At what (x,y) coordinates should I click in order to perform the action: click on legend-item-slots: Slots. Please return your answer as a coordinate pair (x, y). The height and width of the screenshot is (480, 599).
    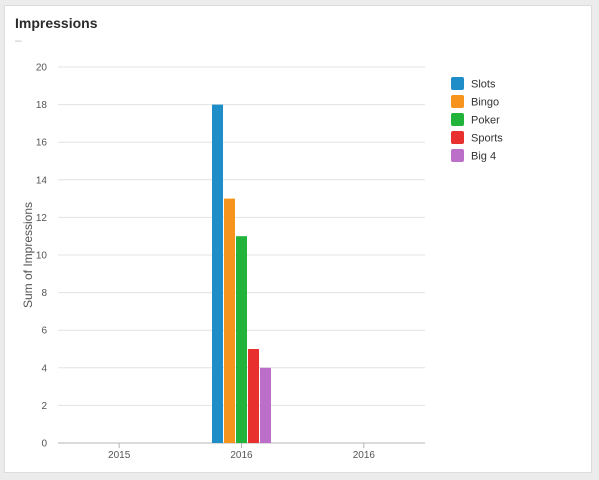
    Looking at the image, I should click on (473, 84).